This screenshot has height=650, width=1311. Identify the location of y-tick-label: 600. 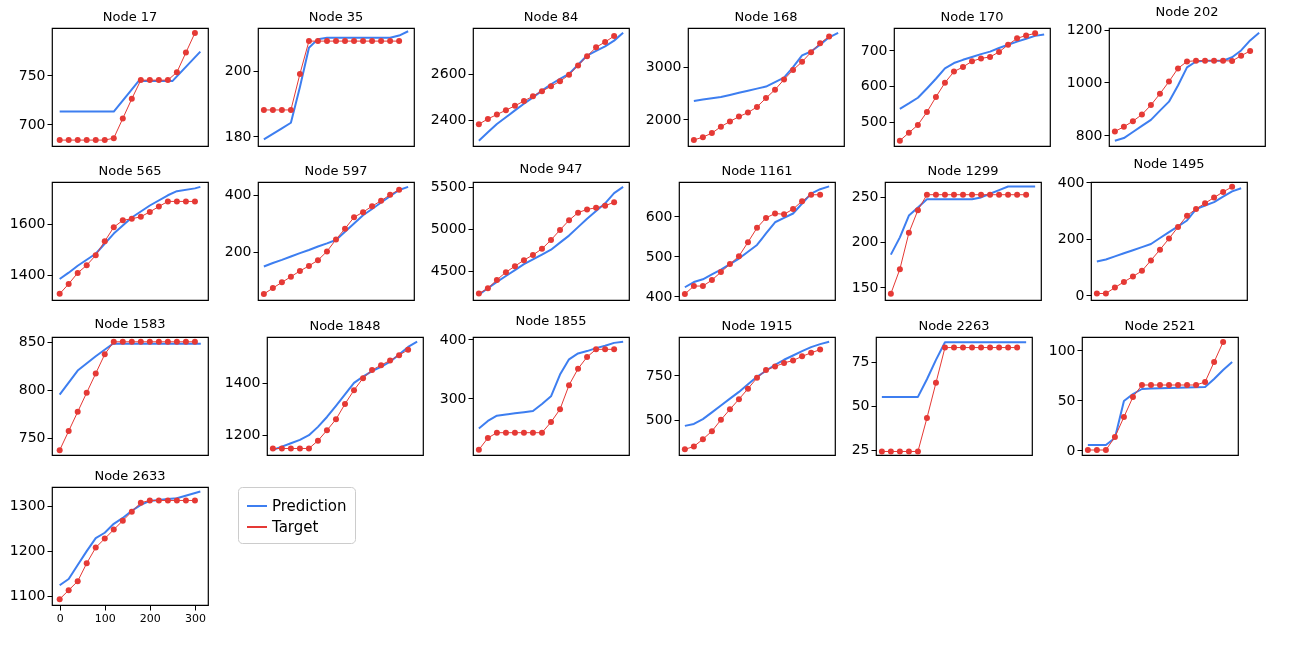
(659, 215).